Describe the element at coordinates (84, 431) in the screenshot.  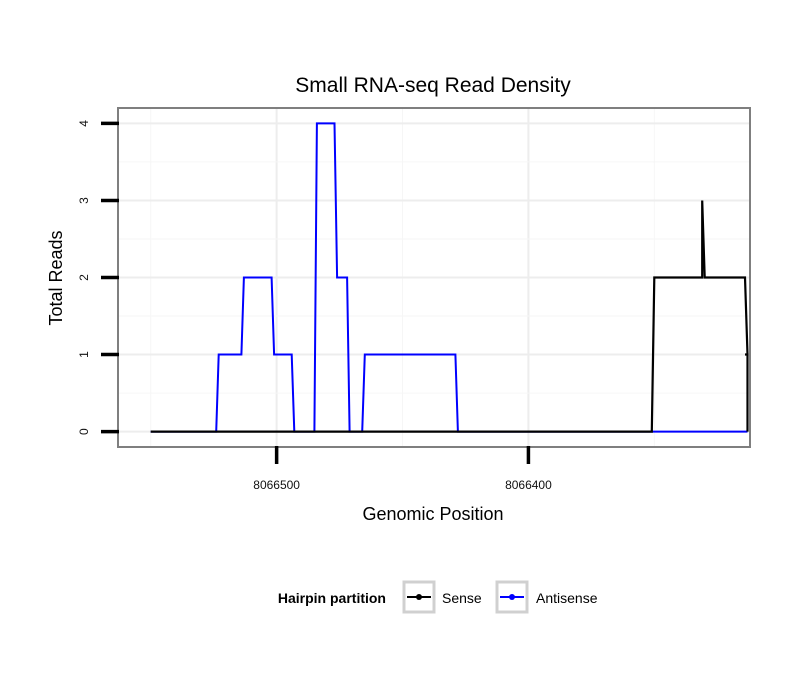
I see `y-tick-label: 0` at that location.